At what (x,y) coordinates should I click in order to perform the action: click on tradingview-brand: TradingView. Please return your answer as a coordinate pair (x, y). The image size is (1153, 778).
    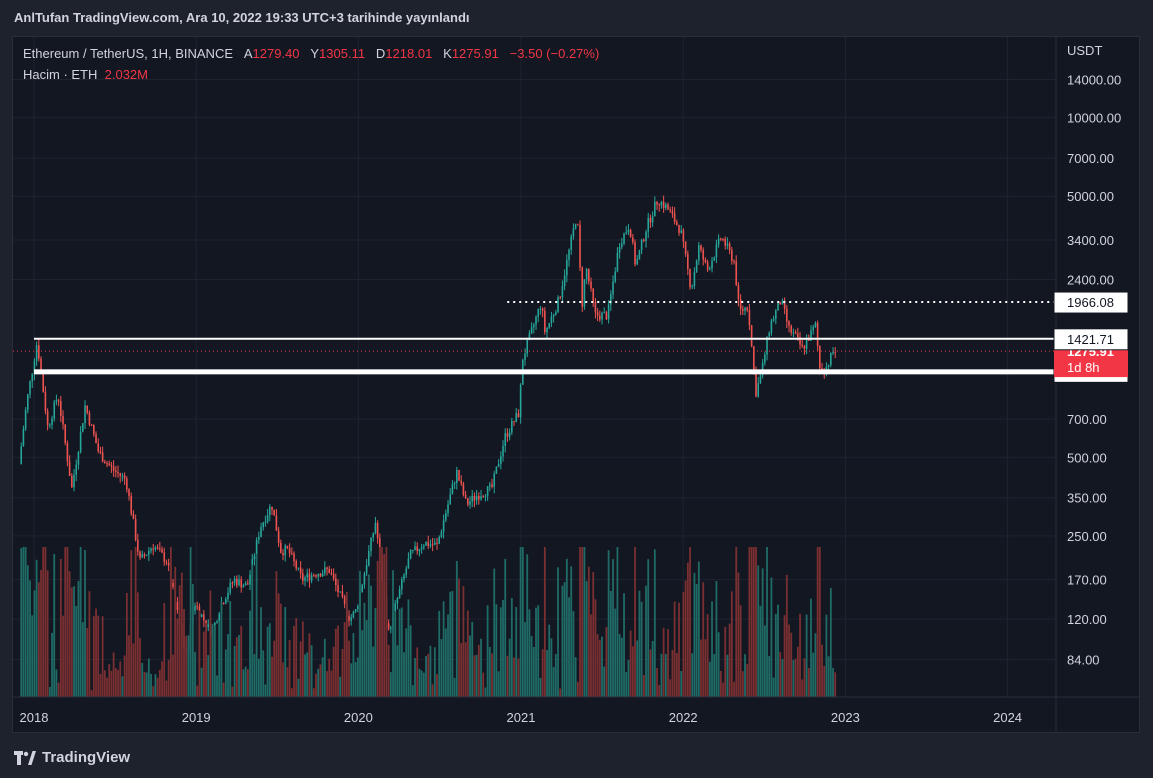
    Looking at the image, I should click on (72, 757).